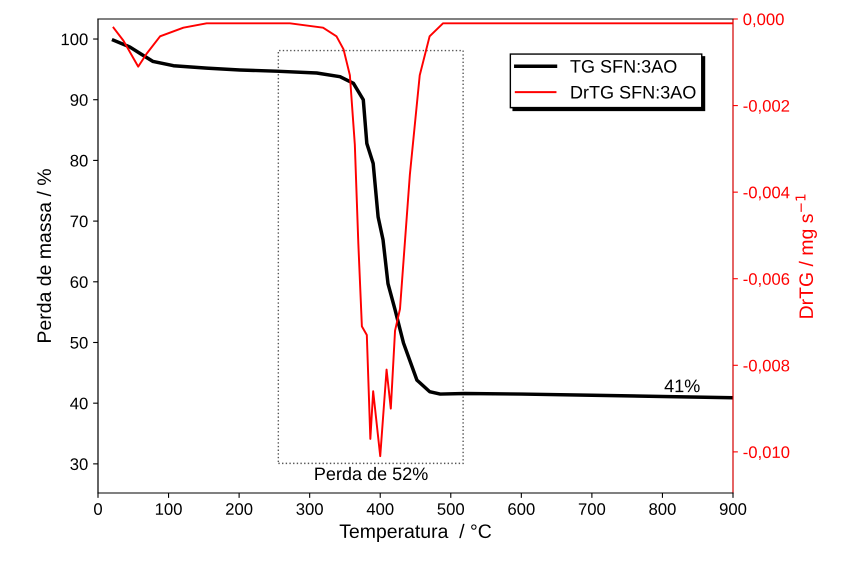 The height and width of the screenshot is (567, 845). I want to click on y2-tick-label: -0,006, so click(766, 280).